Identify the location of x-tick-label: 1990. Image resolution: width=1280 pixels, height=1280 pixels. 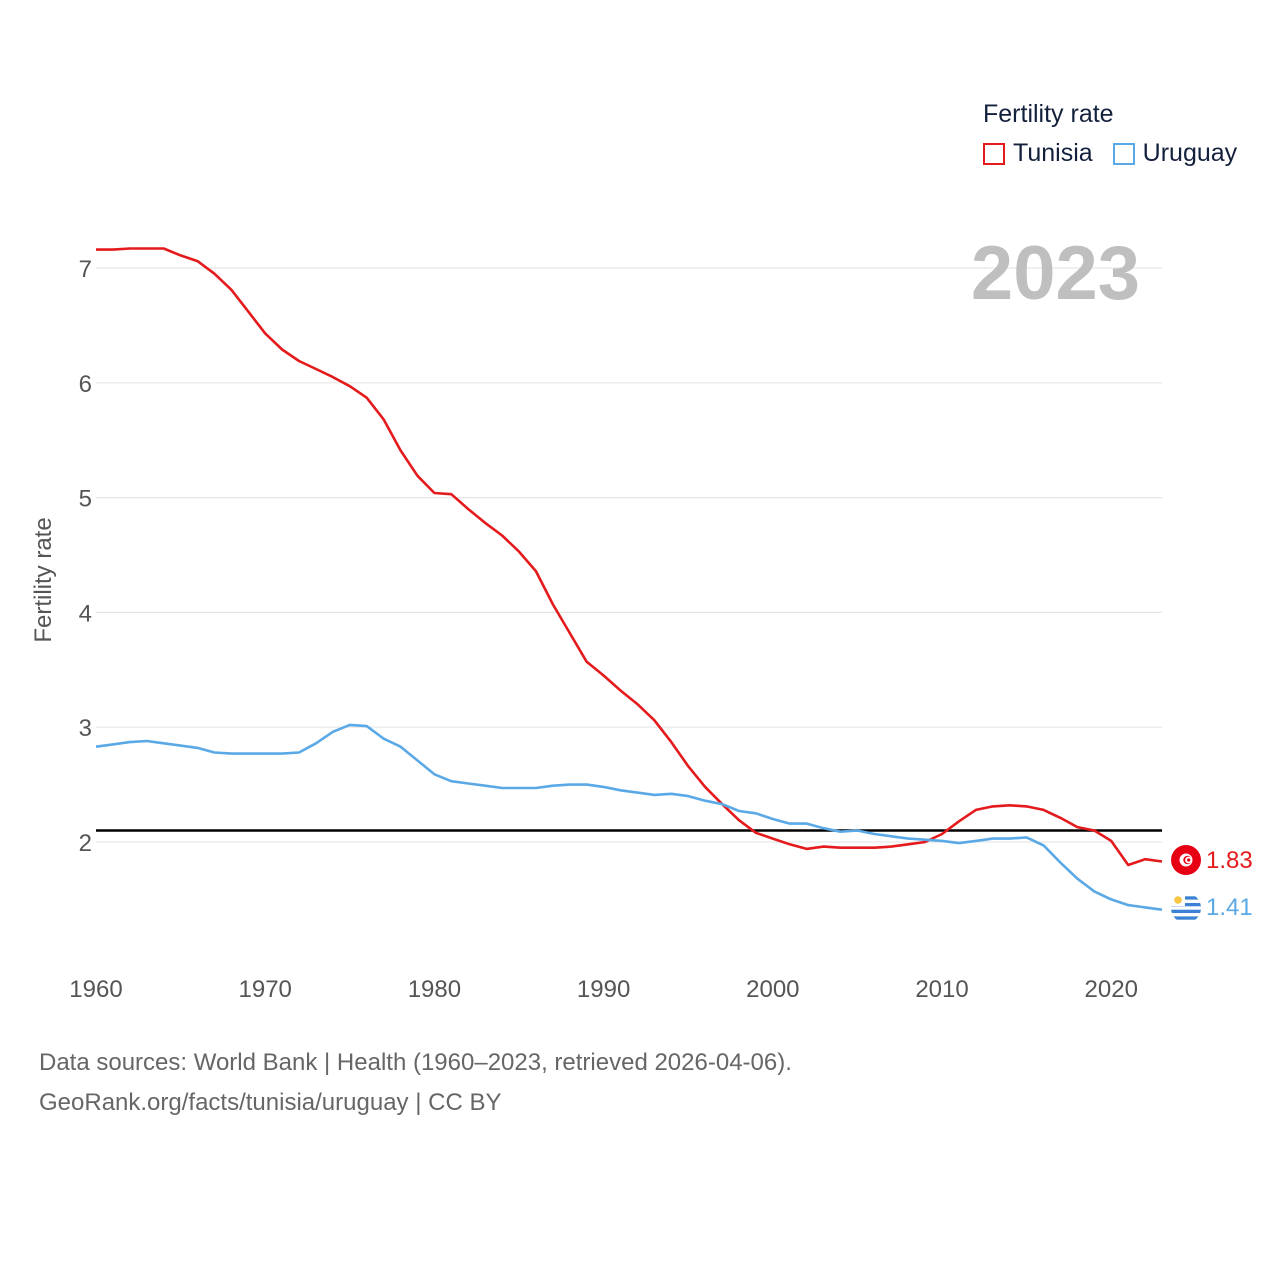
(603, 989).